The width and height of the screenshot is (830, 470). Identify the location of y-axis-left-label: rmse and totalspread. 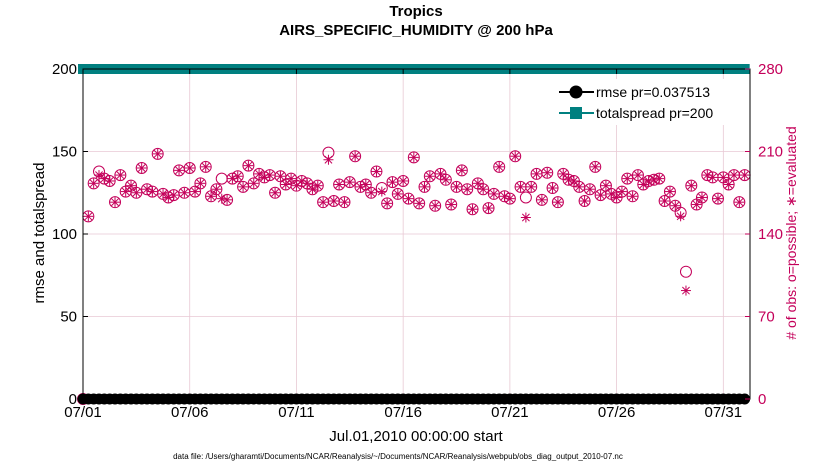
(39, 233).